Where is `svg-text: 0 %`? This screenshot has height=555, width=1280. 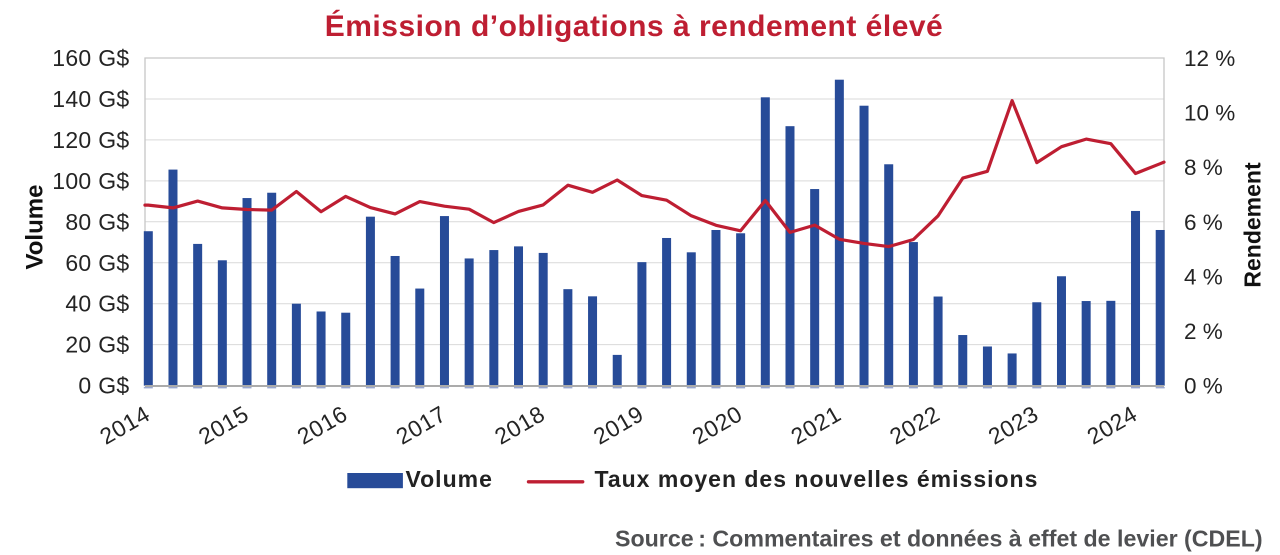 svg-text: 0 % is located at coordinates (1203, 386).